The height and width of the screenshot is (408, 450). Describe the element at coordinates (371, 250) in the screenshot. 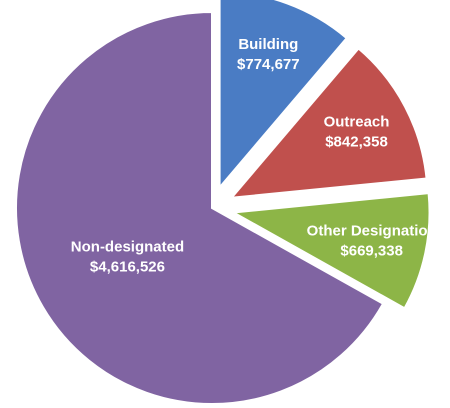

I see `slice-value-label: $669,338` at that location.